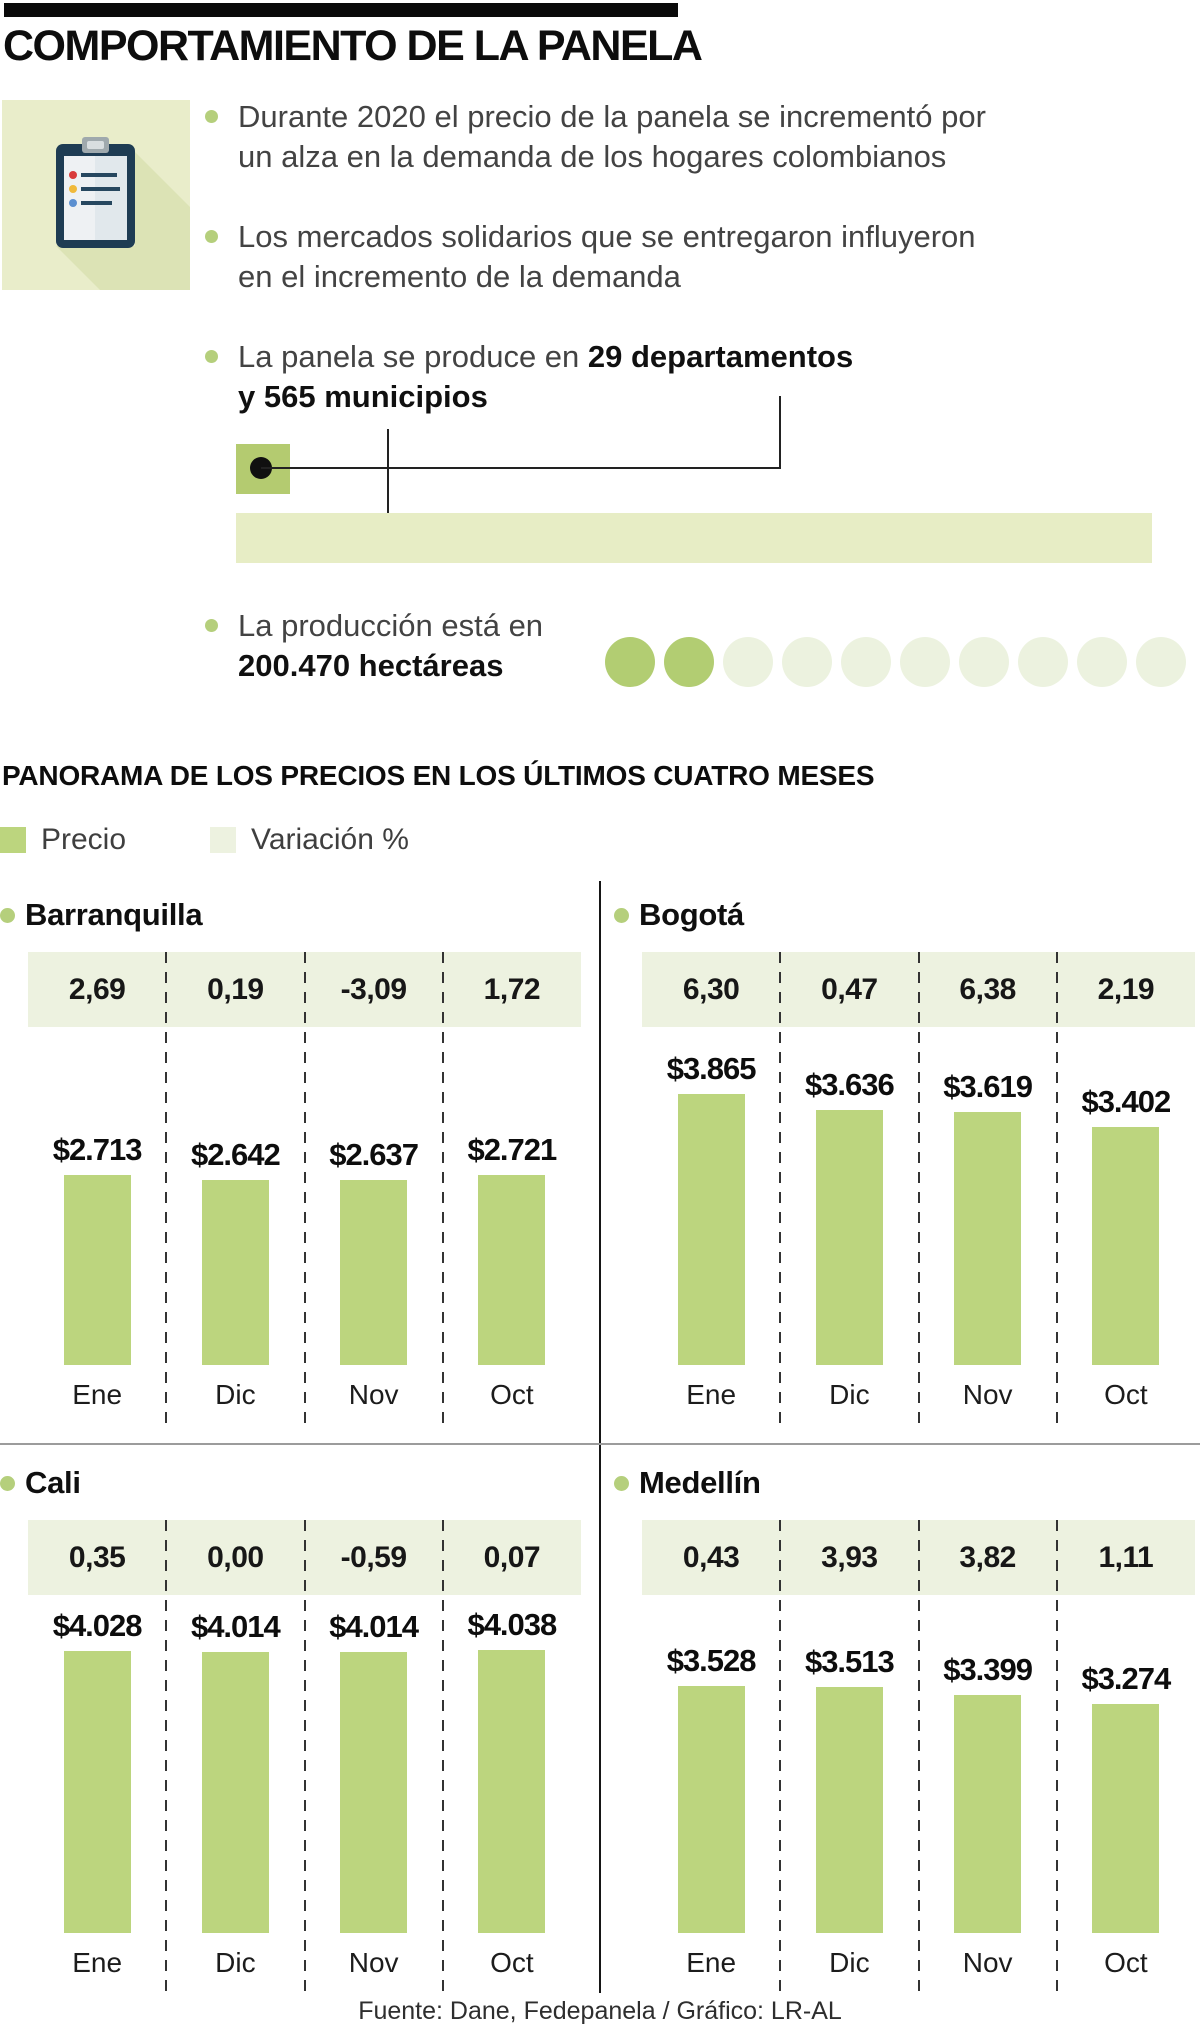 This screenshot has width=1200, height=2032. I want to click on price-label: $3.528, so click(711, 1660).